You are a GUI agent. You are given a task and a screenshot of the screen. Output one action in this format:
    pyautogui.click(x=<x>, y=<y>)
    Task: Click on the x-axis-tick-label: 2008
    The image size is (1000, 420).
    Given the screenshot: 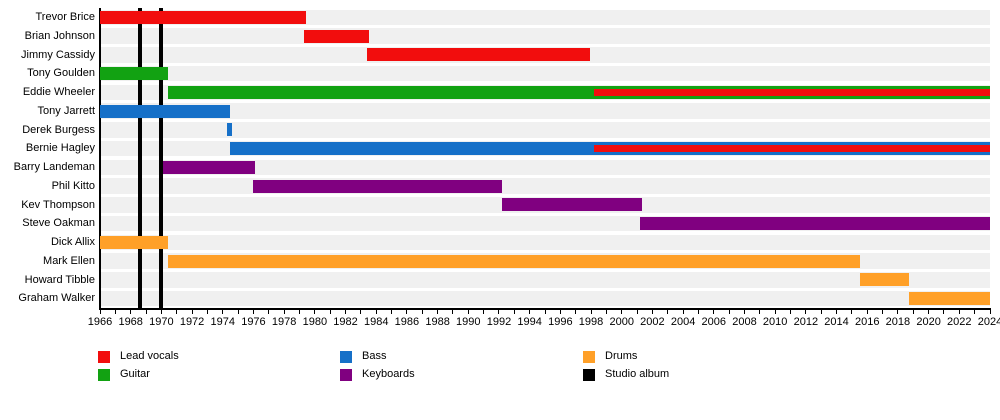 What is the action you would take?
    pyautogui.click(x=744, y=322)
    